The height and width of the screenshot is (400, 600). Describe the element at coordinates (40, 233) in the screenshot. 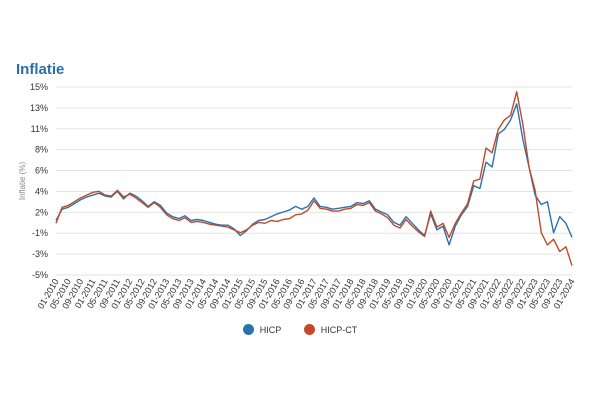

I see `y-tick-label: -1%` at that location.